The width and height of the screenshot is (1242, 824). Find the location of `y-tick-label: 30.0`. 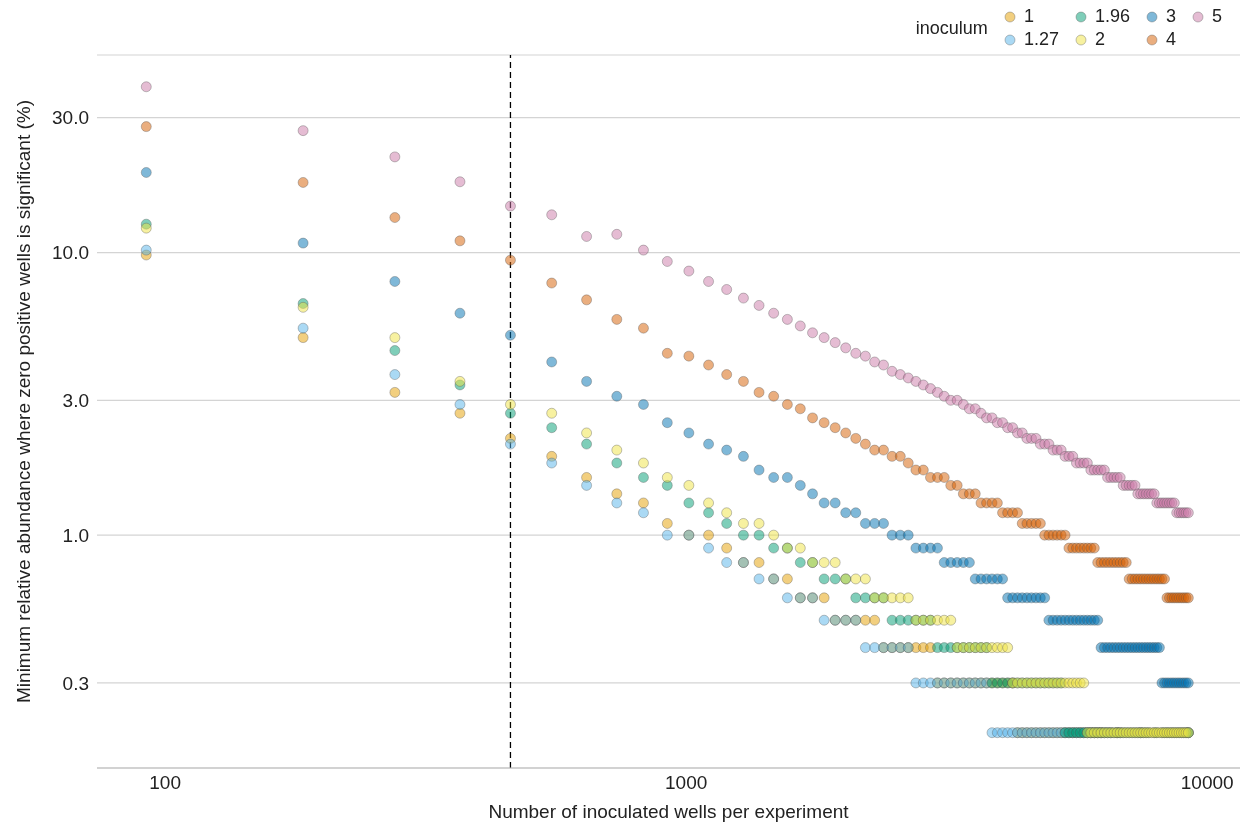

y-tick-label: 30.0 is located at coordinates (70, 118).